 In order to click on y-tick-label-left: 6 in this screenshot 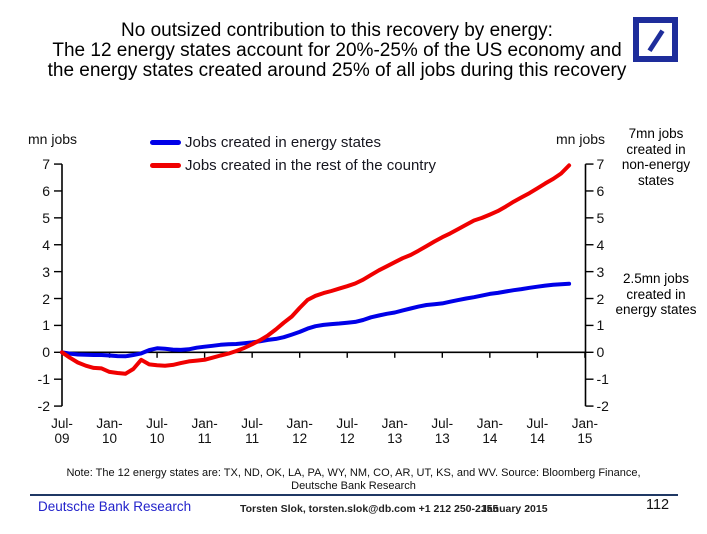, I will do `click(46, 190)`.